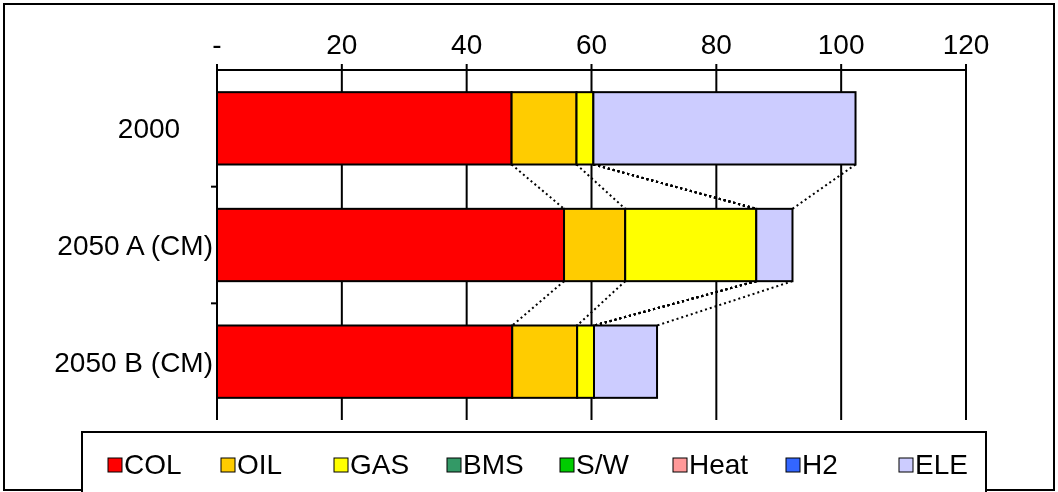 The image size is (1058, 492). Describe the element at coordinates (467, 44) in the screenshot. I see `x-tick-label: 40` at that location.